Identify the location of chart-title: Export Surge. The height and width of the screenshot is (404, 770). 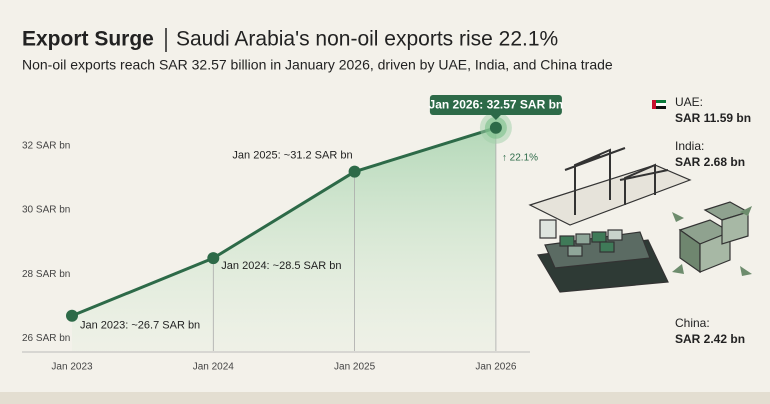
(88, 39).